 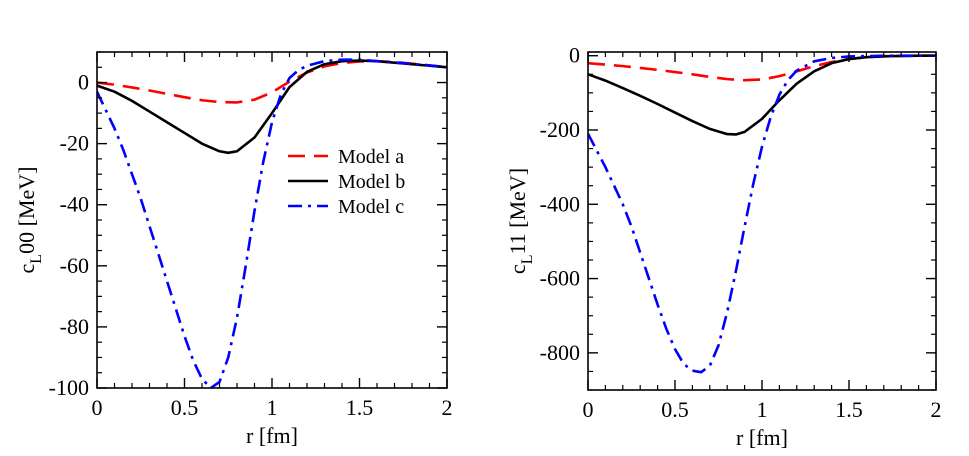 What do you see at coordinates (371, 157) in the screenshot?
I see `legend-label: Model a` at bounding box center [371, 157].